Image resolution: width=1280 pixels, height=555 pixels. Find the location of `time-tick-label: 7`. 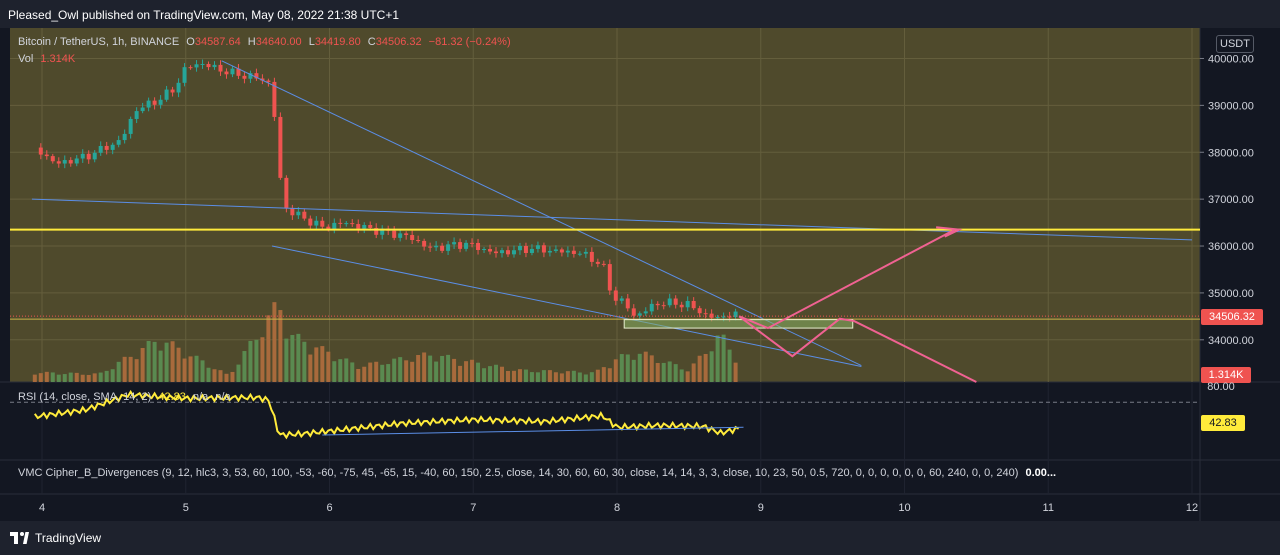

time-tick-label: 7 is located at coordinates (473, 508).